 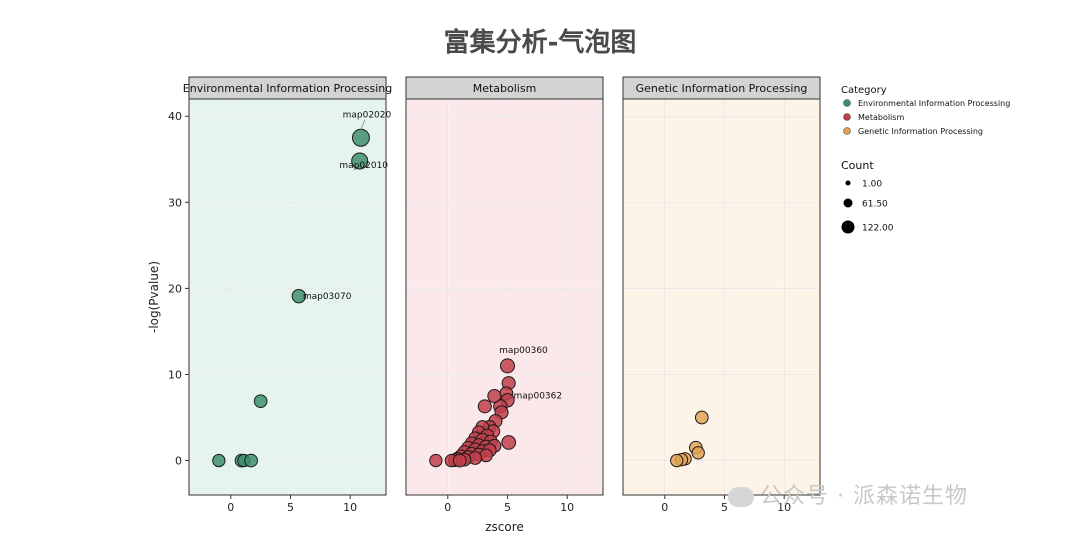 I want to click on data-point-label: map02020, so click(x=367, y=116).